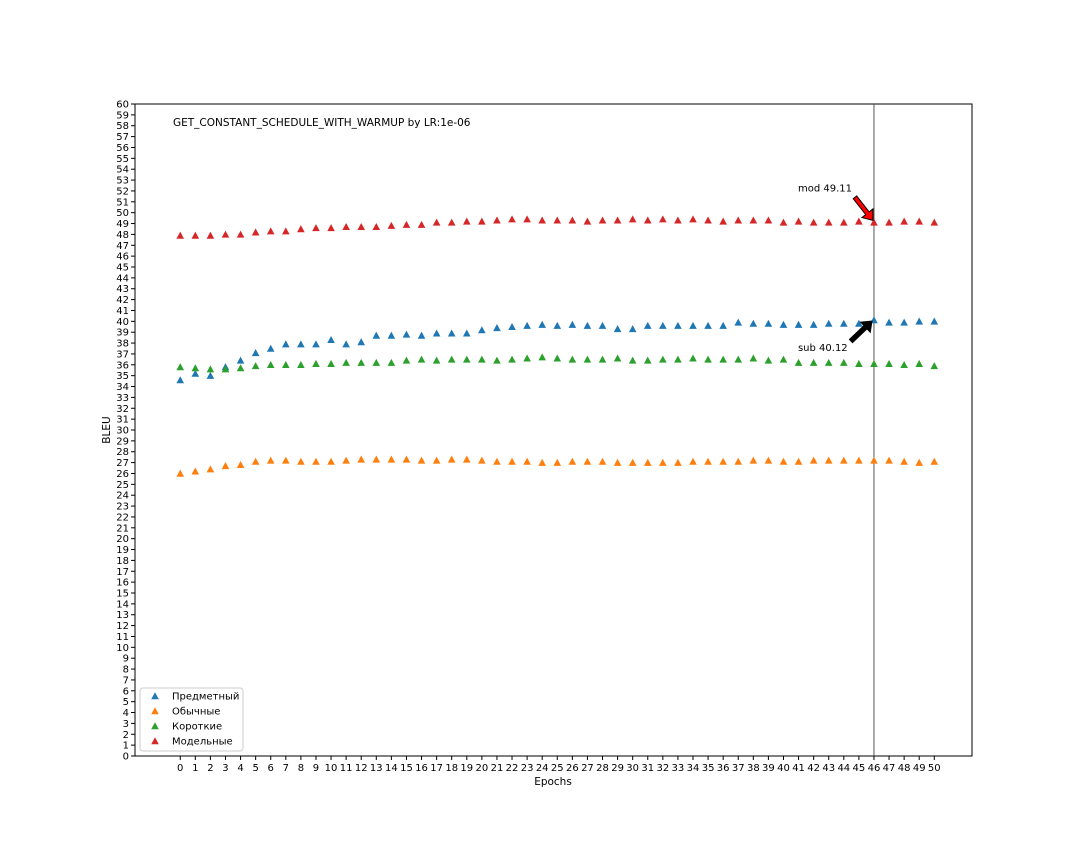 The height and width of the screenshot is (864, 1080). What do you see at coordinates (122, 485) in the screenshot?
I see `y-tick-label: 25` at bounding box center [122, 485].